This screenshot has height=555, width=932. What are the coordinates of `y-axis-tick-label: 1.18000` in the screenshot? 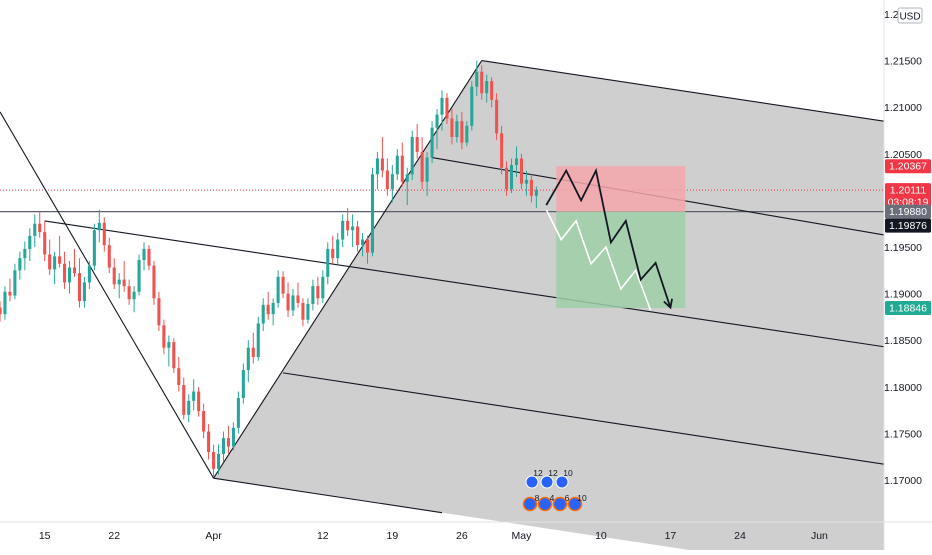 It's located at (903, 388).